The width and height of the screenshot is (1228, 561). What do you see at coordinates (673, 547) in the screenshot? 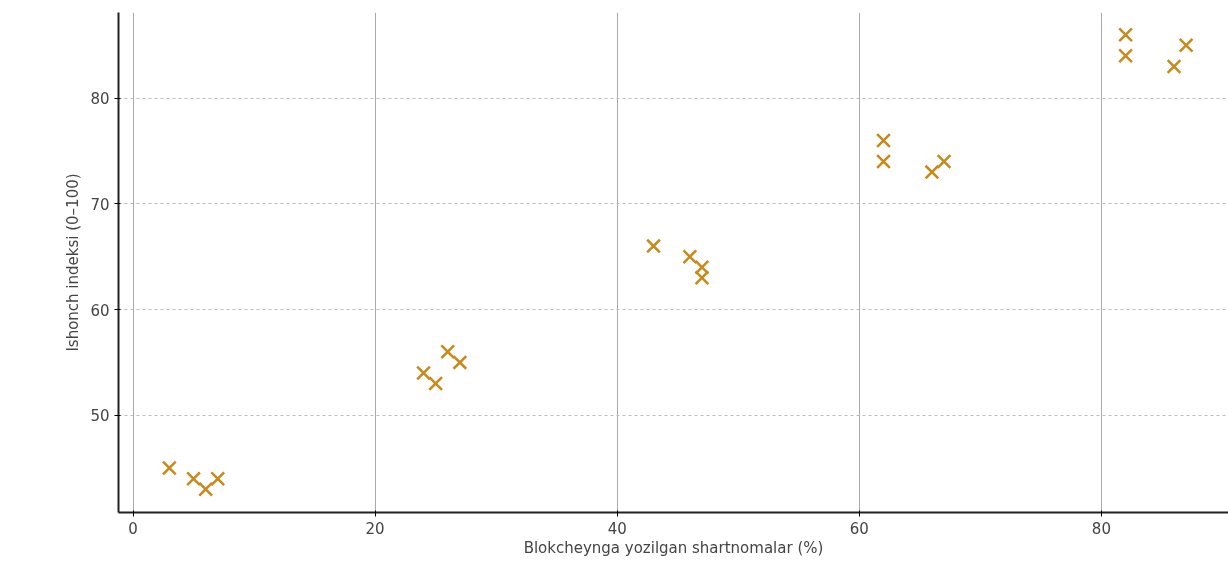
I see `x-axis-title: Blokcheynga yozilgan shartnomalar (%)` at bounding box center [673, 547].